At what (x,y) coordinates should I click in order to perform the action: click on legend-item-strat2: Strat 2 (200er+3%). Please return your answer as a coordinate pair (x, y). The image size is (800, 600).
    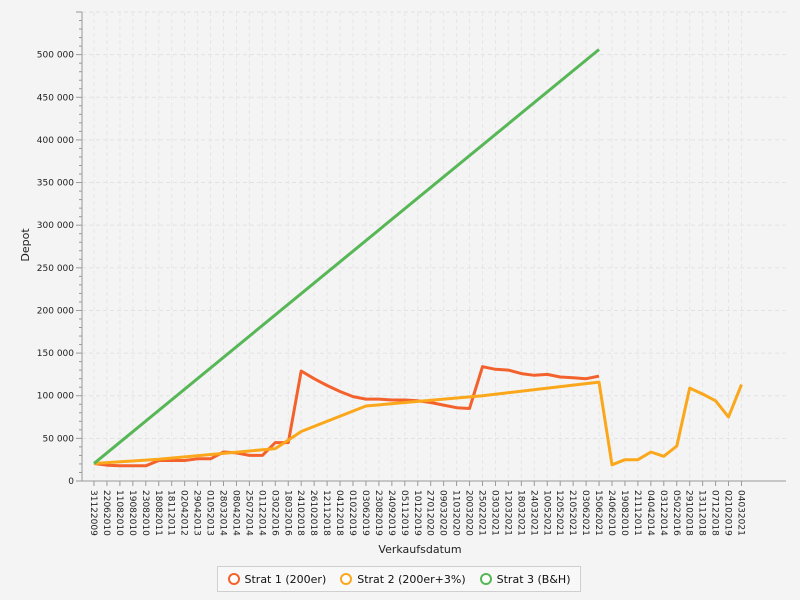
    Looking at the image, I should click on (403, 579).